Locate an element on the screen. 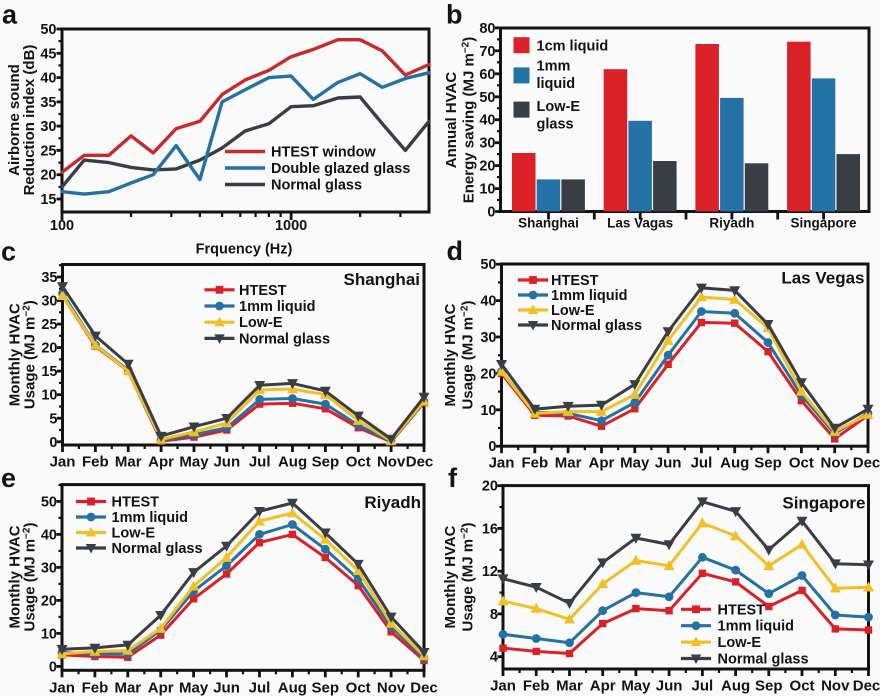  svg-text: 8 is located at coordinates (494, 615).